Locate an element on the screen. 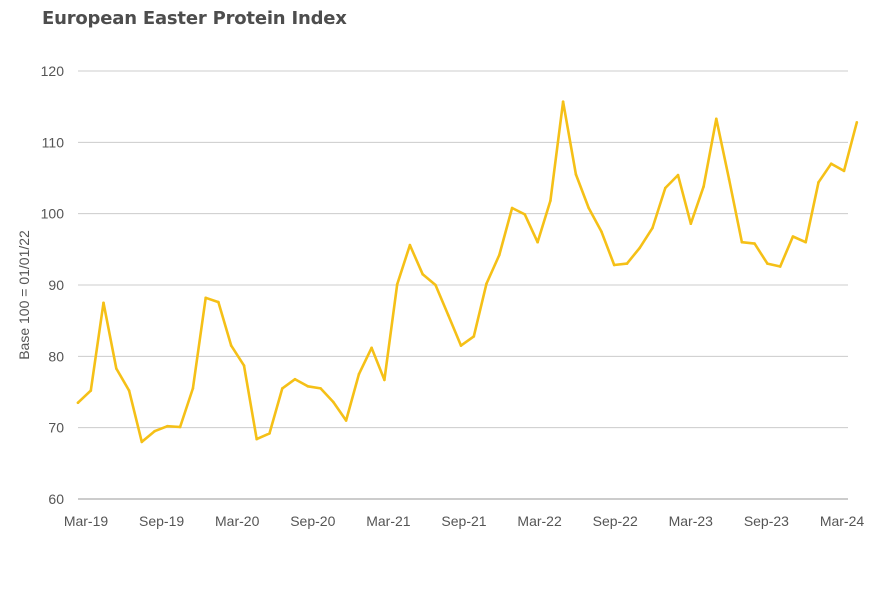  y-tick-label: 100 is located at coordinates (53, 214).